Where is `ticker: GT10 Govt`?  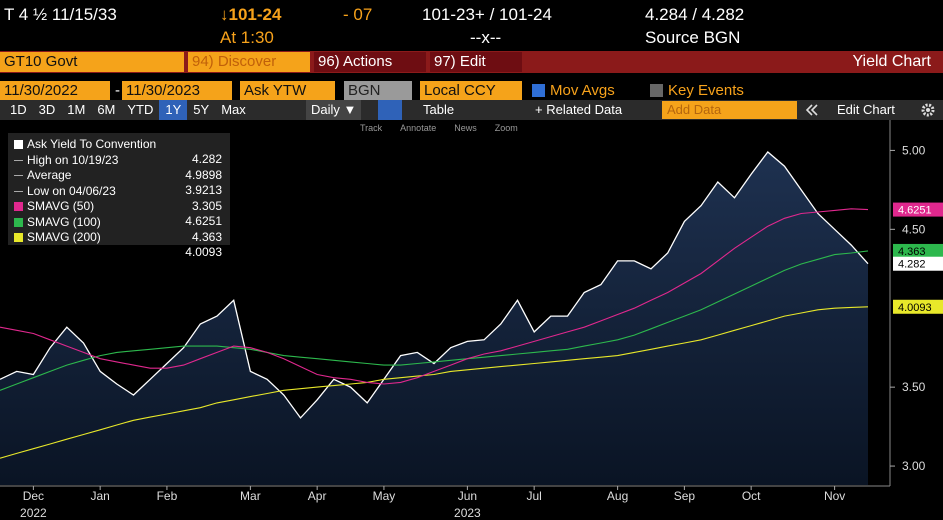
ticker: GT10 Govt is located at coordinates (92, 62).